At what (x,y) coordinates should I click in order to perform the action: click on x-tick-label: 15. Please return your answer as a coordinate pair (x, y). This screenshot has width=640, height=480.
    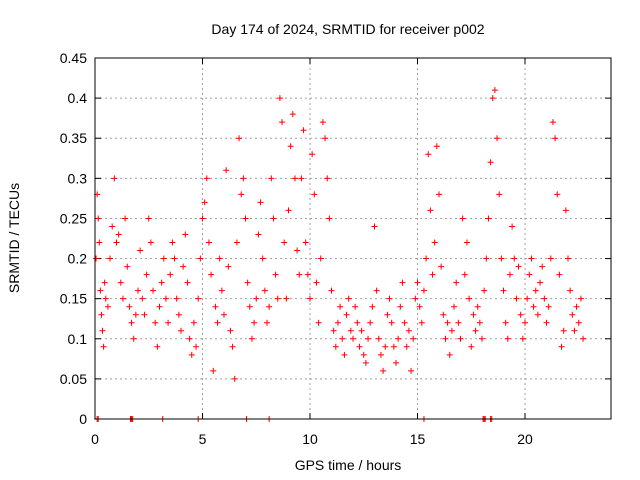
    Looking at the image, I should click on (418, 439).